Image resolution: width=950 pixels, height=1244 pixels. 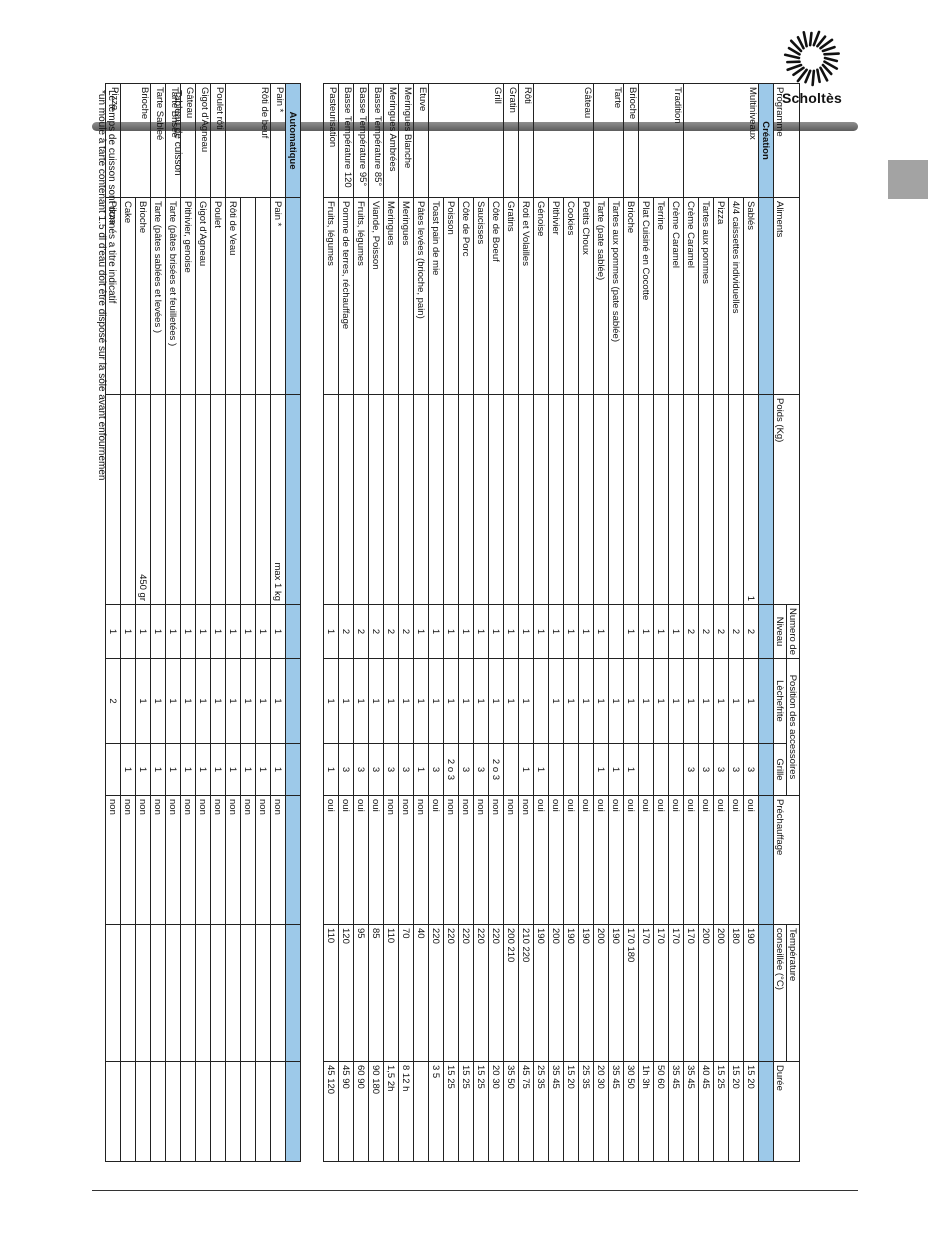 What do you see at coordinates (631, 1111) in the screenshot?
I see `duree-cell: 30 50` at bounding box center [631, 1111].